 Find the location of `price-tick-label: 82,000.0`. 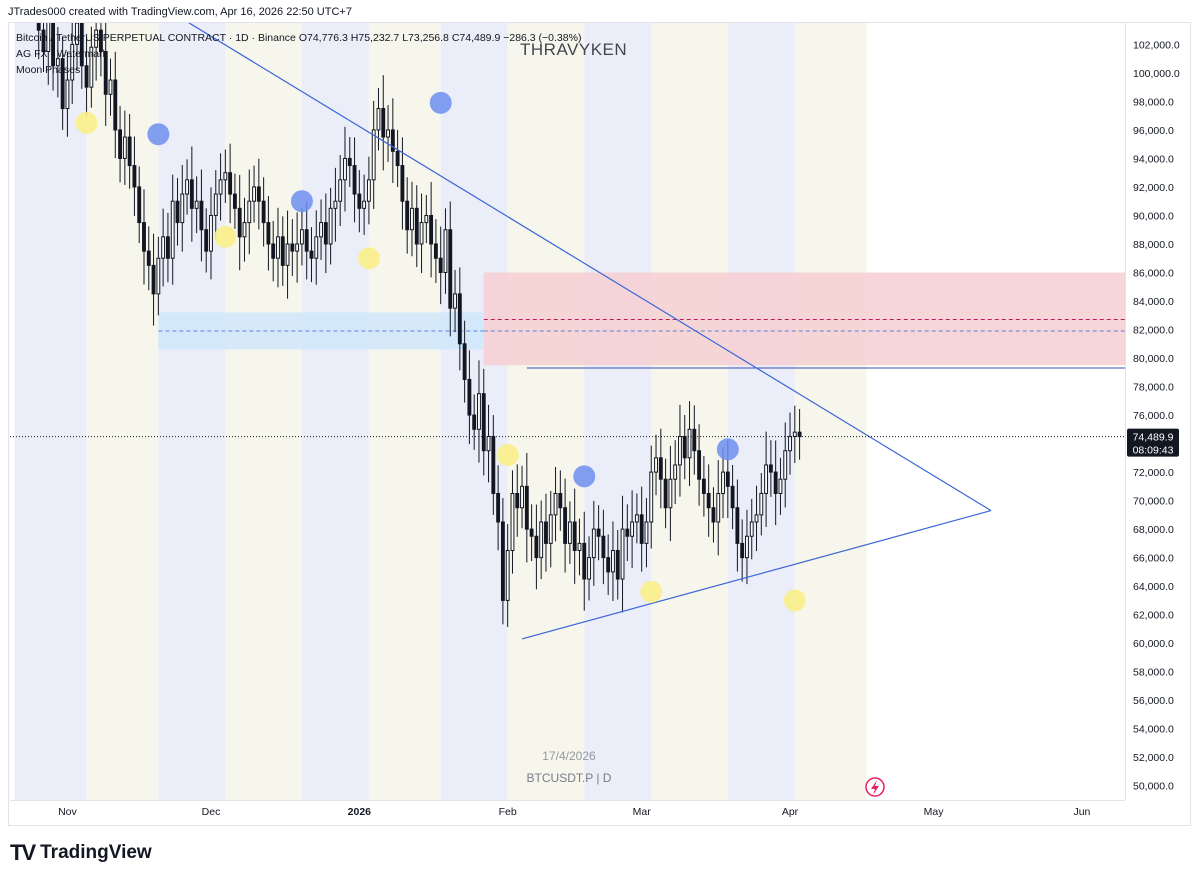

price-tick-label: 82,000.0 is located at coordinates (1153, 331).